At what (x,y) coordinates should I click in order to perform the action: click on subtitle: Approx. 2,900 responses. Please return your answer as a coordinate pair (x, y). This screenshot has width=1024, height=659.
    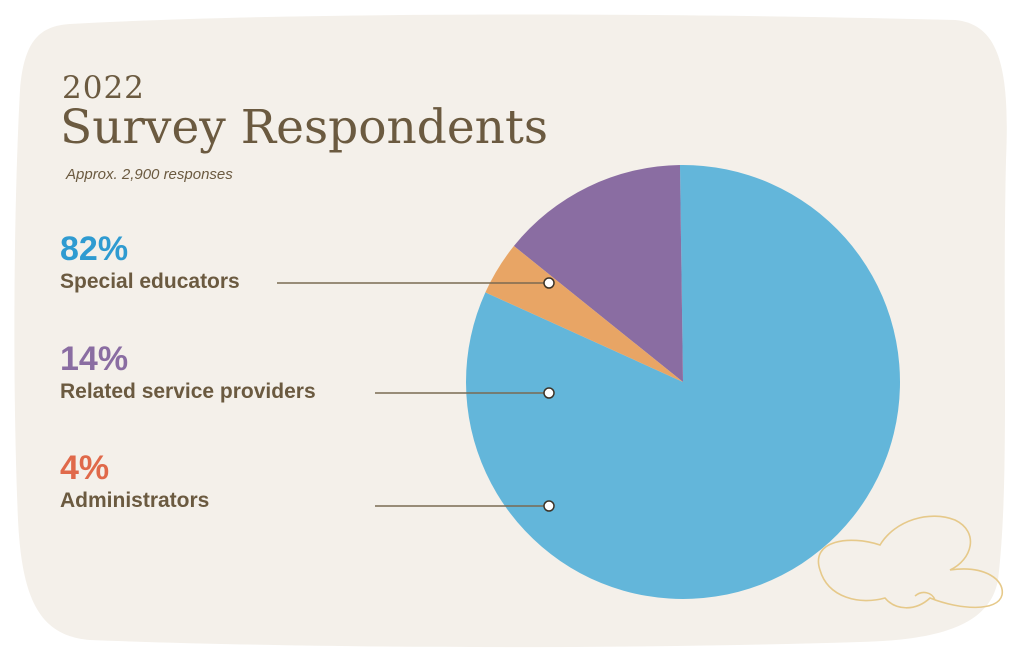
    Looking at the image, I should click on (149, 174).